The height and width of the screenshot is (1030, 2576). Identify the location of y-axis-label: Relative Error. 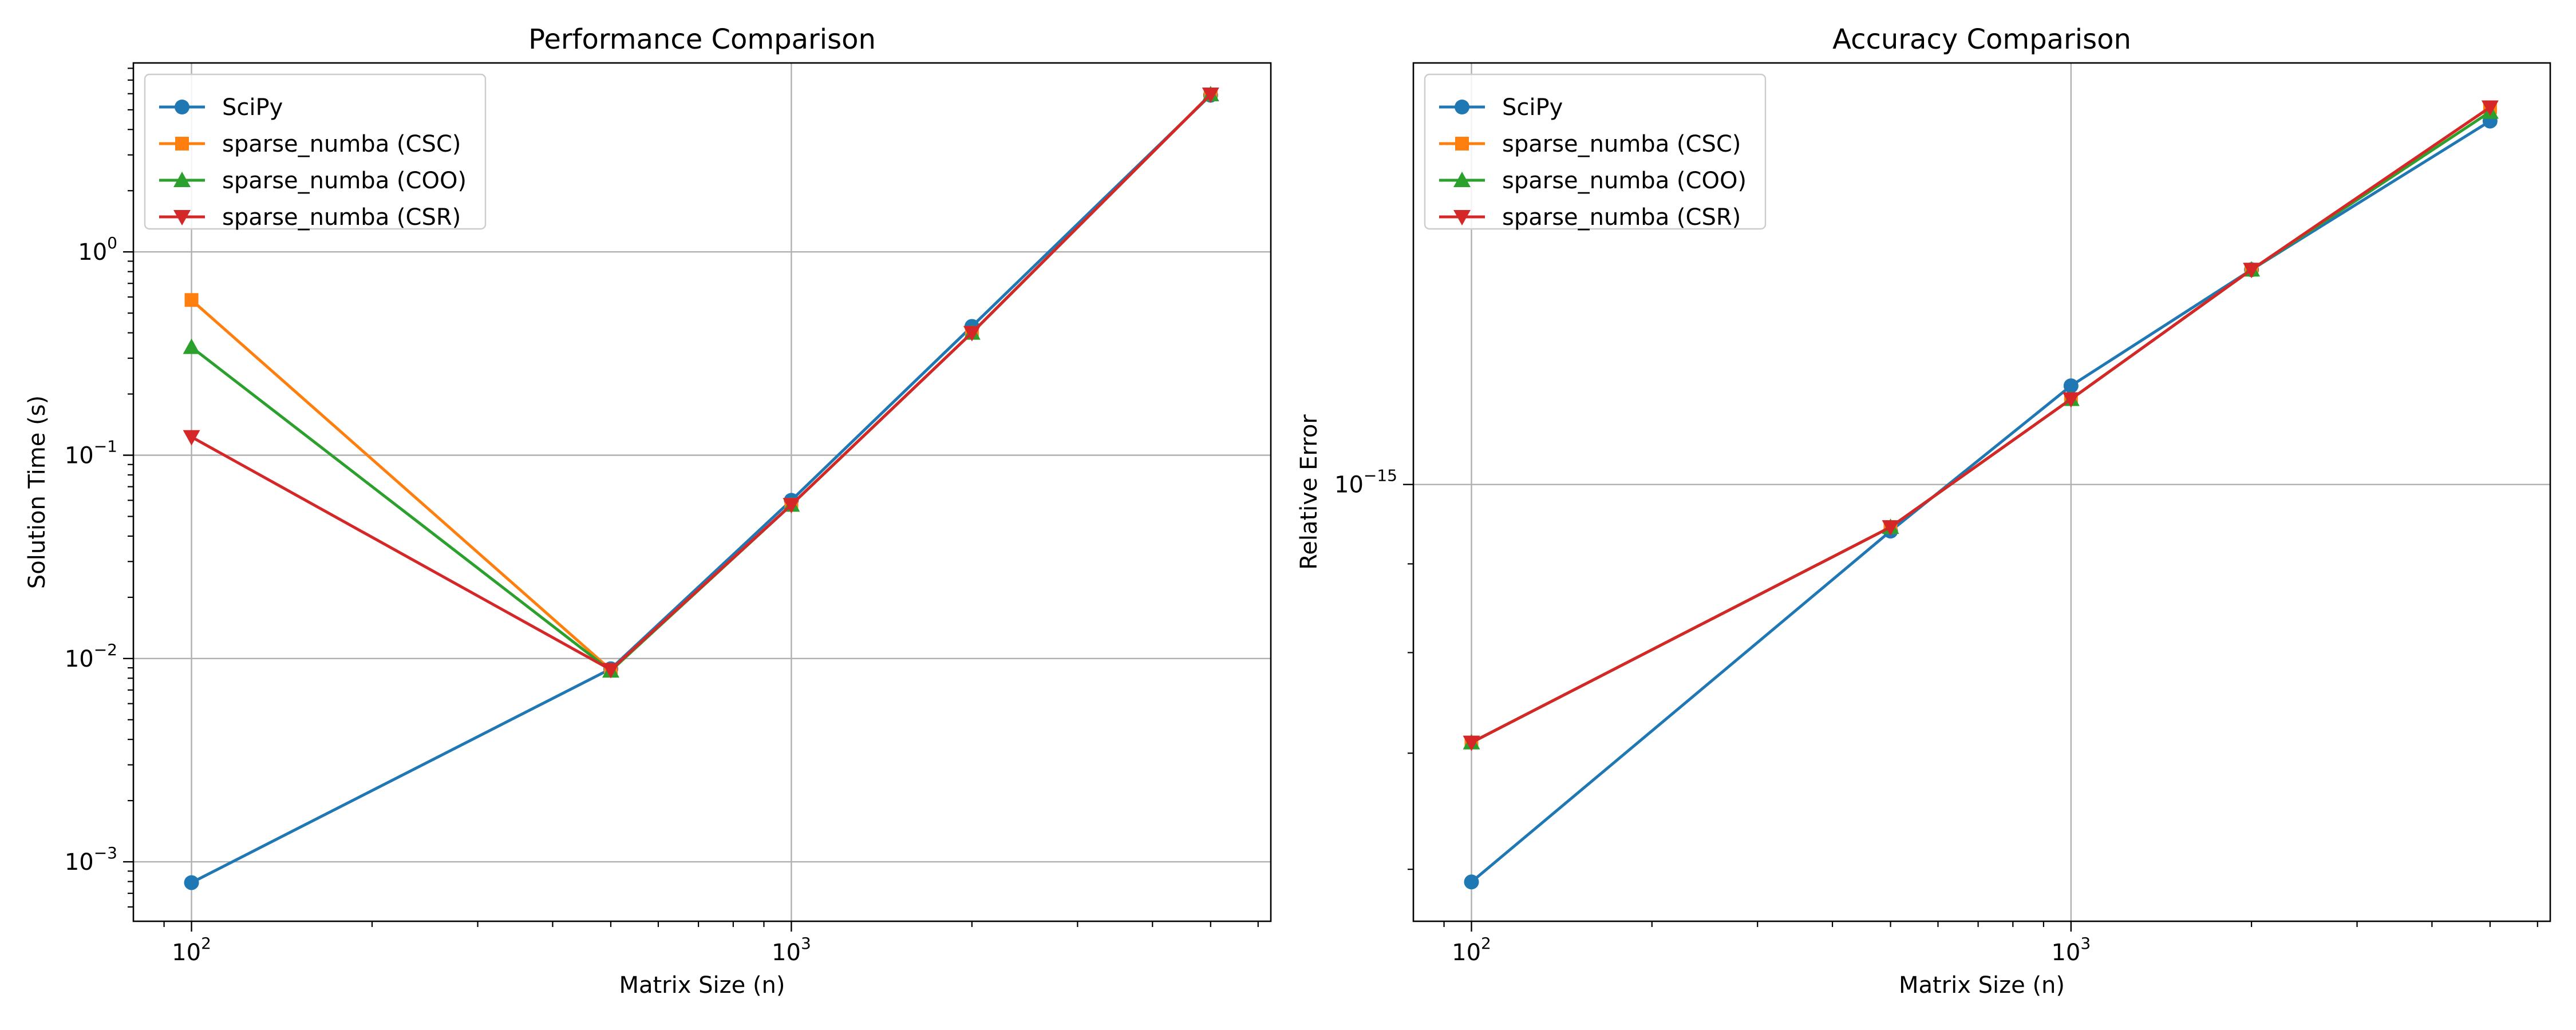
(1309, 492).